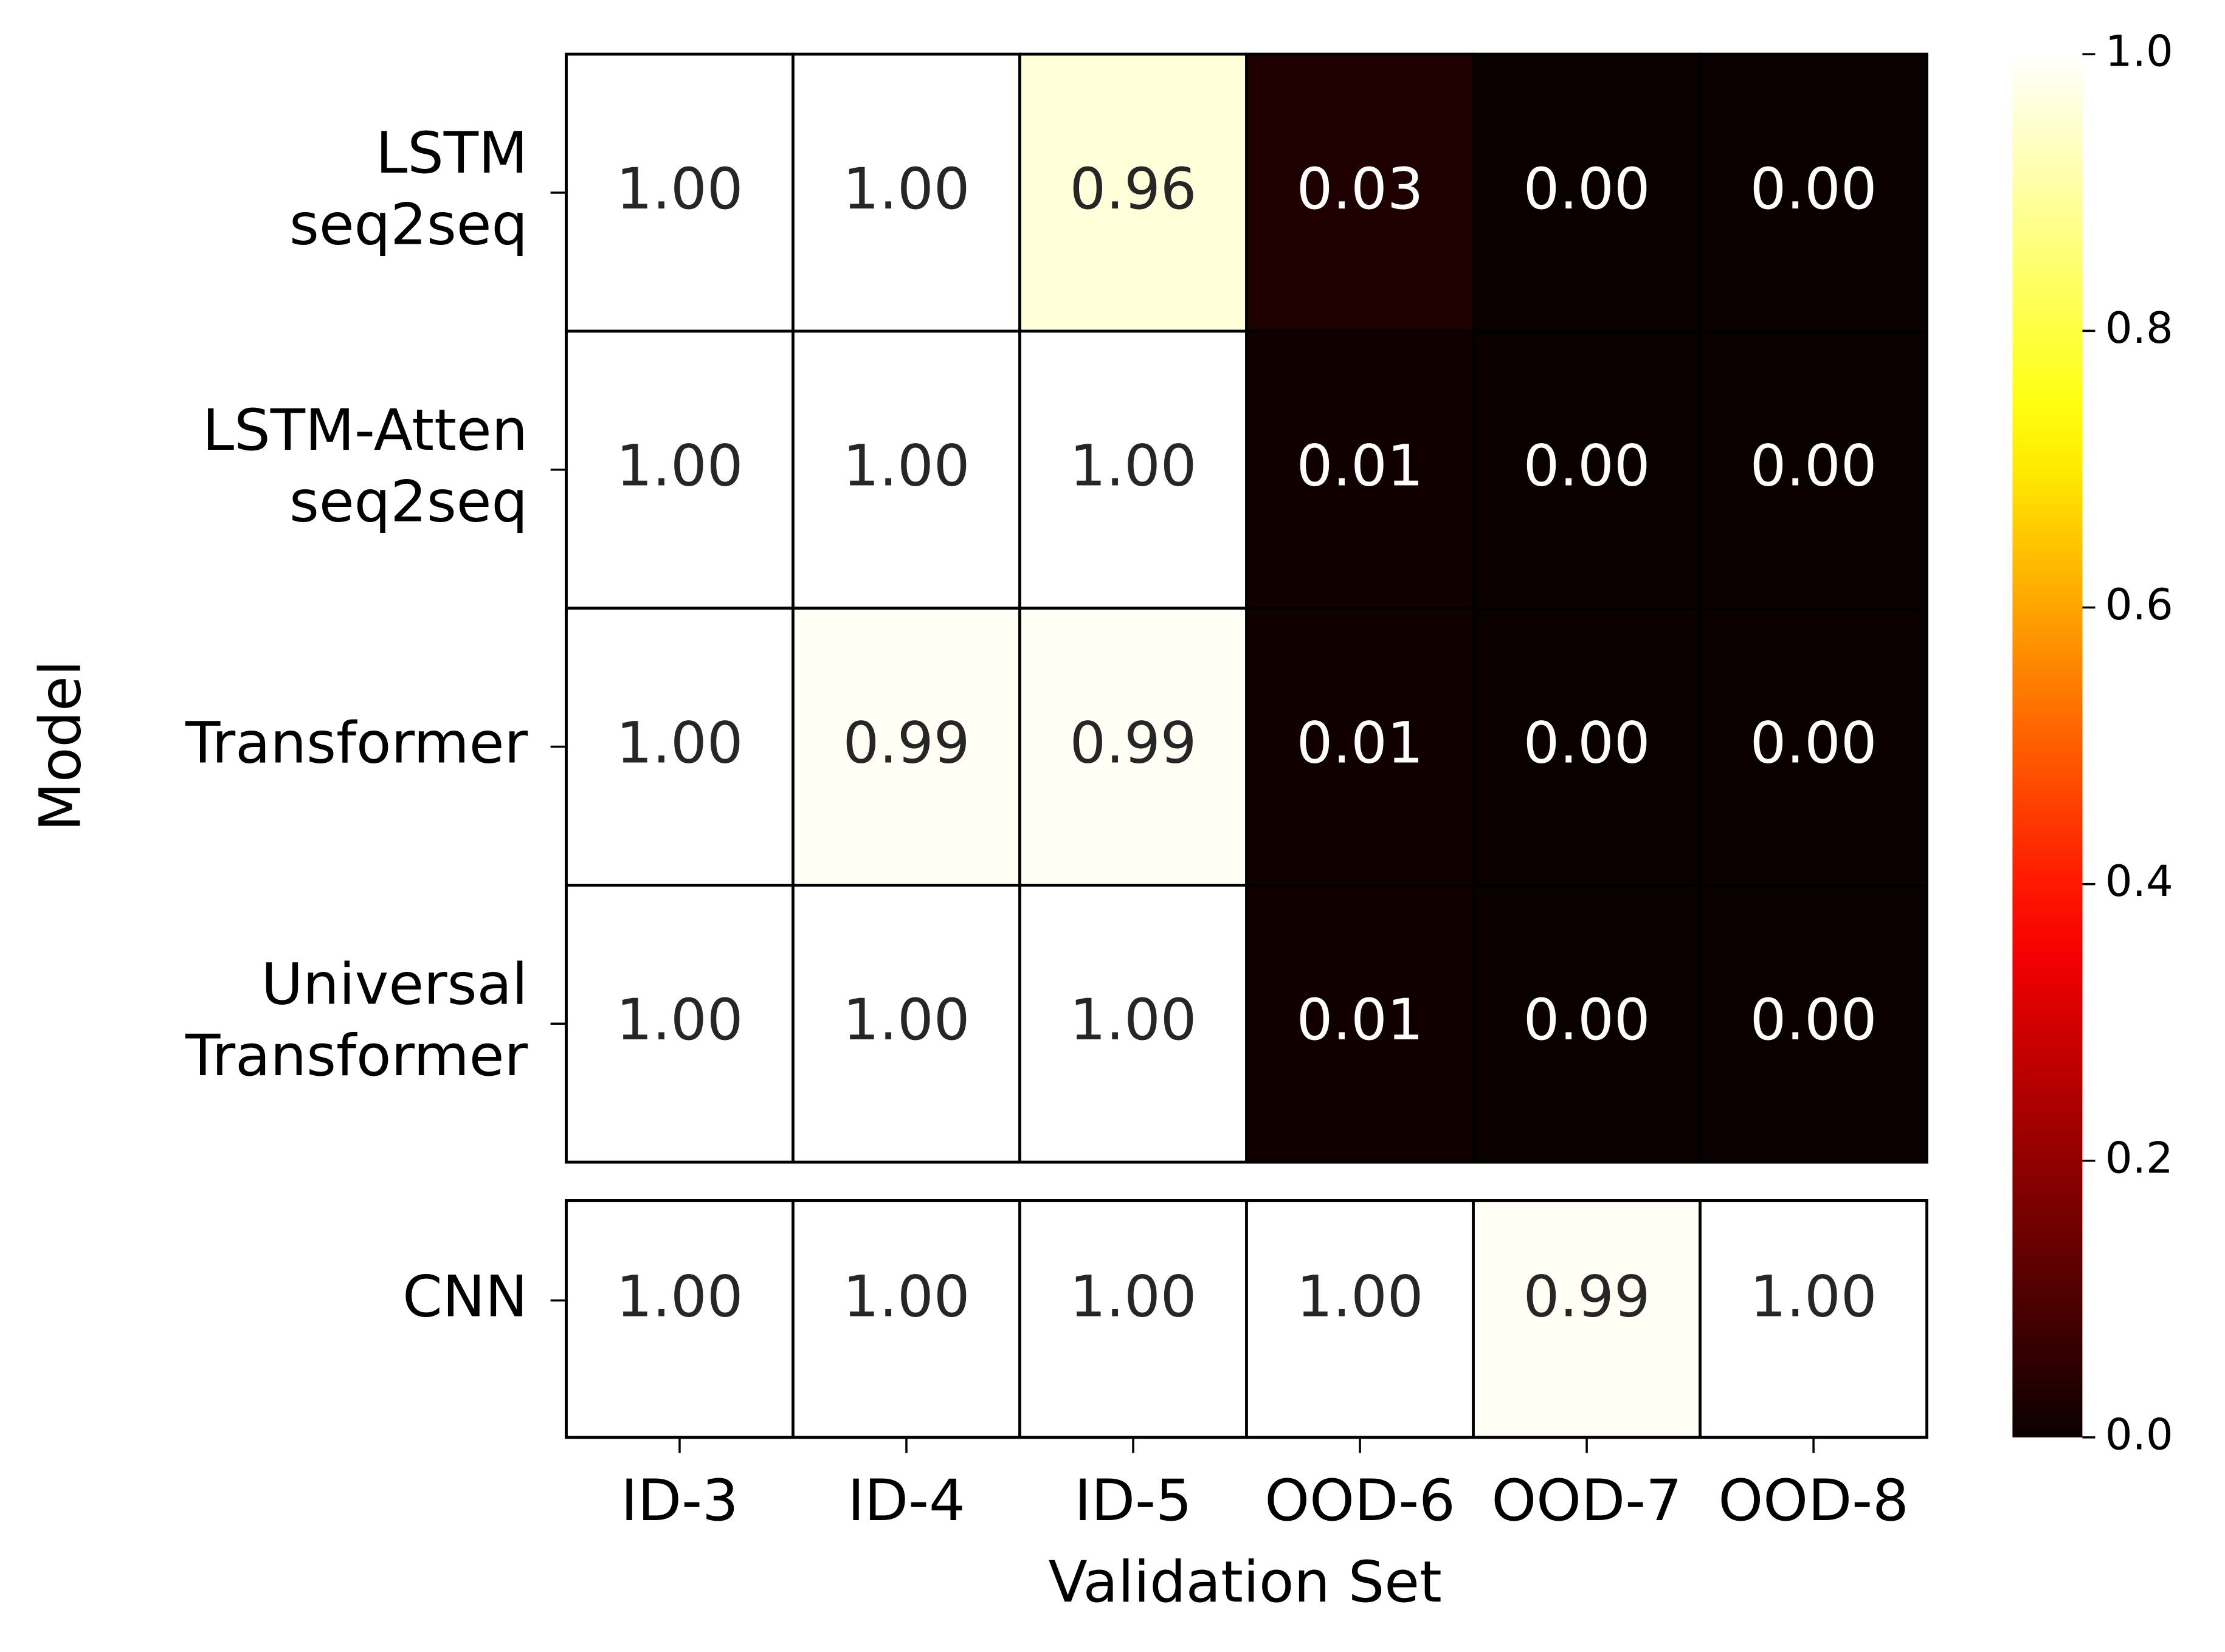  I want to click on panel-frame, so click(1246, 1319).